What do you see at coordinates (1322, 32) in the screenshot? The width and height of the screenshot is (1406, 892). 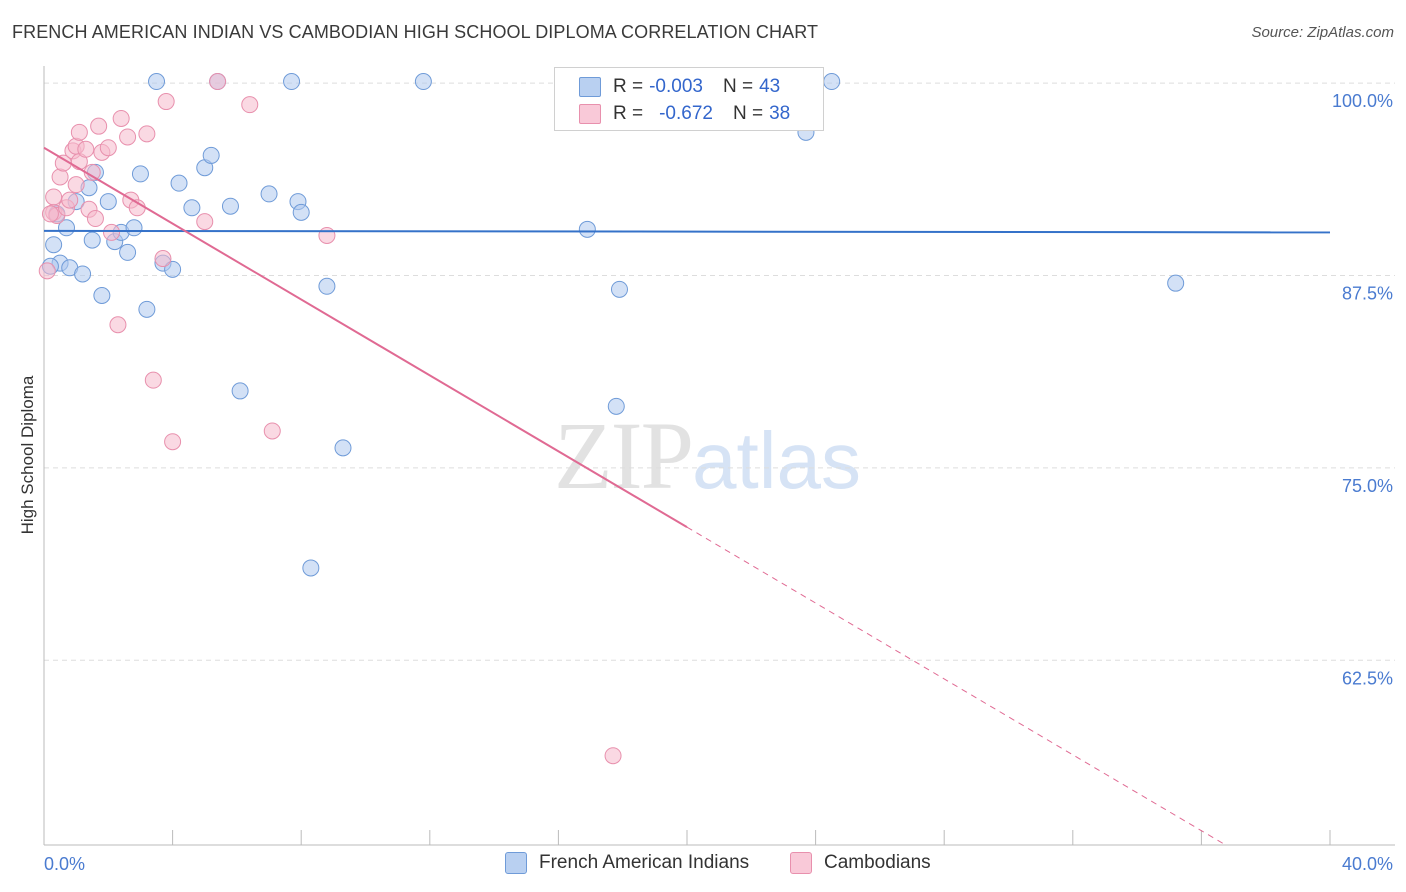 I see `source-label: Source: ZipAtlas.com` at bounding box center [1322, 32].